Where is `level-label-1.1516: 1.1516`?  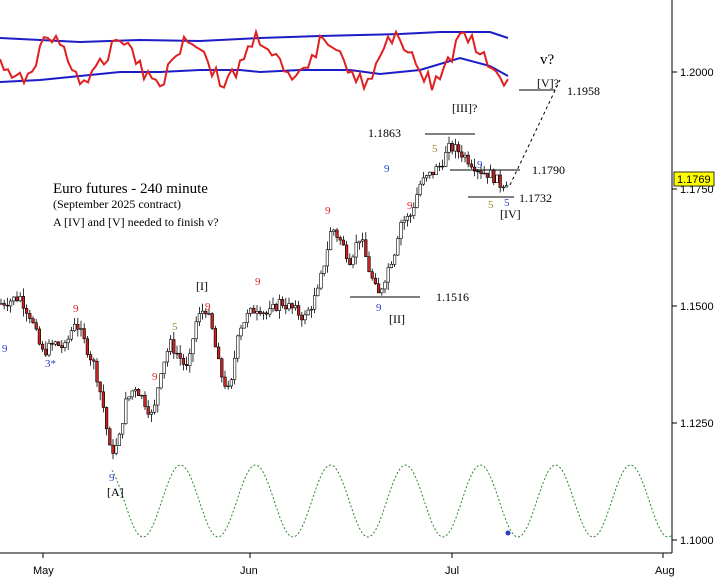
level-label-1.1516: 1.1516 is located at coordinates (452, 297).